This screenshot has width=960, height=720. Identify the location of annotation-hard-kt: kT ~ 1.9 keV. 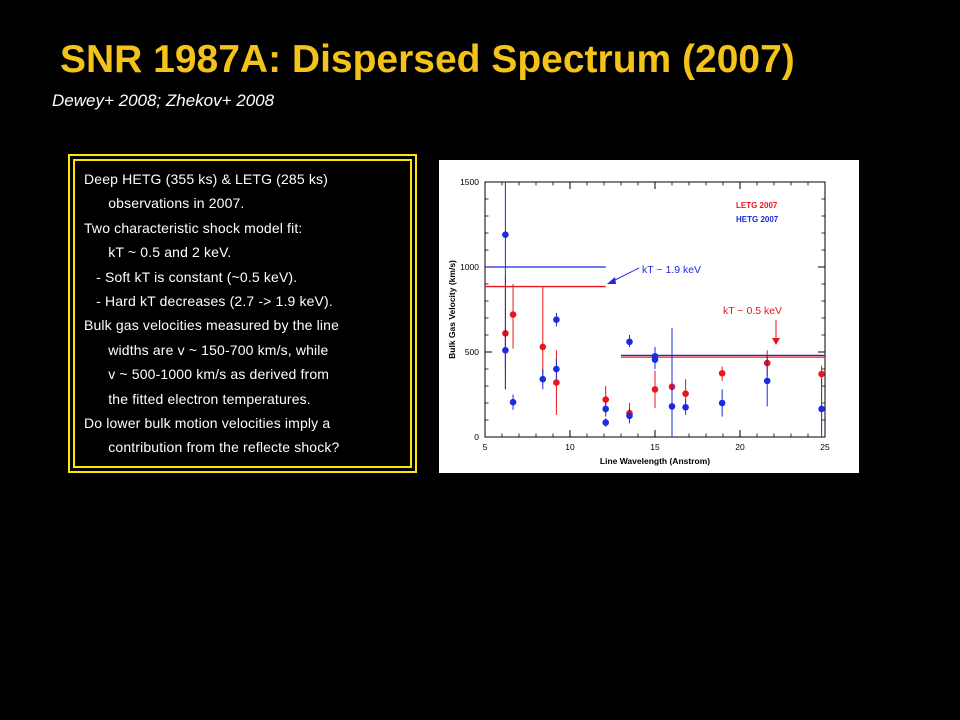
(671, 270).